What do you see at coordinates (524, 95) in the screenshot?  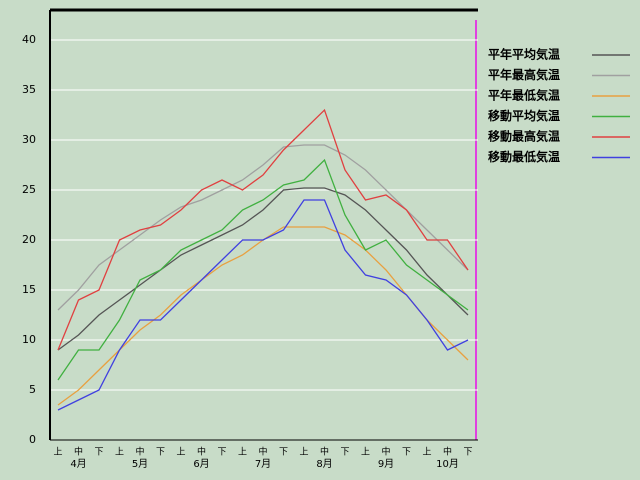 I see `legend-label: 平年最低気温` at bounding box center [524, 95].